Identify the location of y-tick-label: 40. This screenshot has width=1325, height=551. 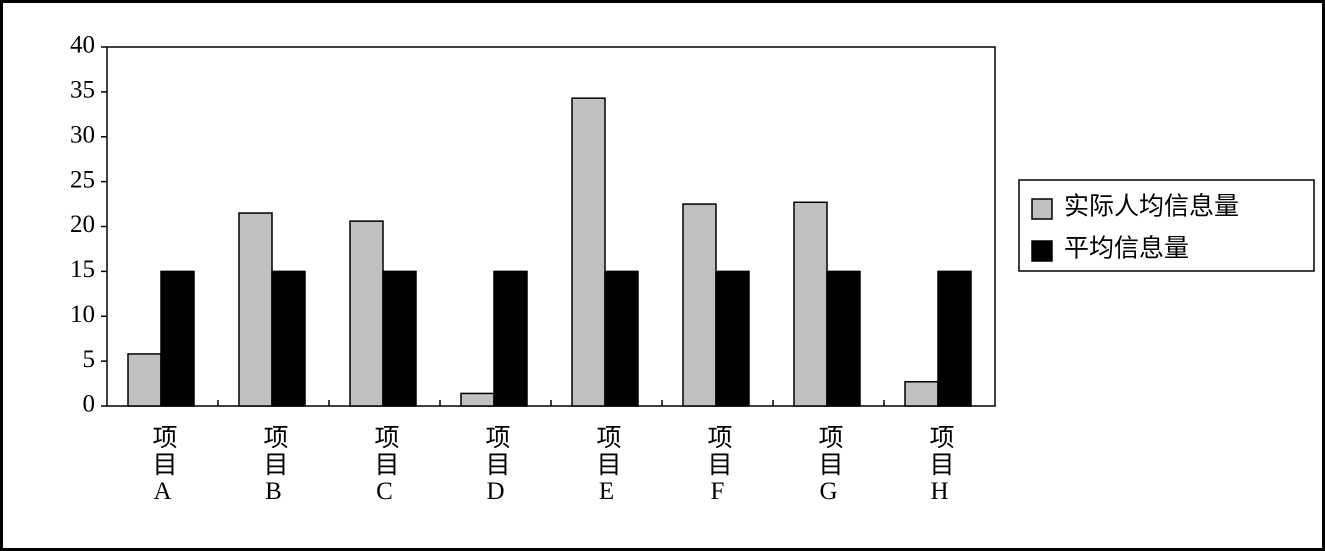
(82, 45).